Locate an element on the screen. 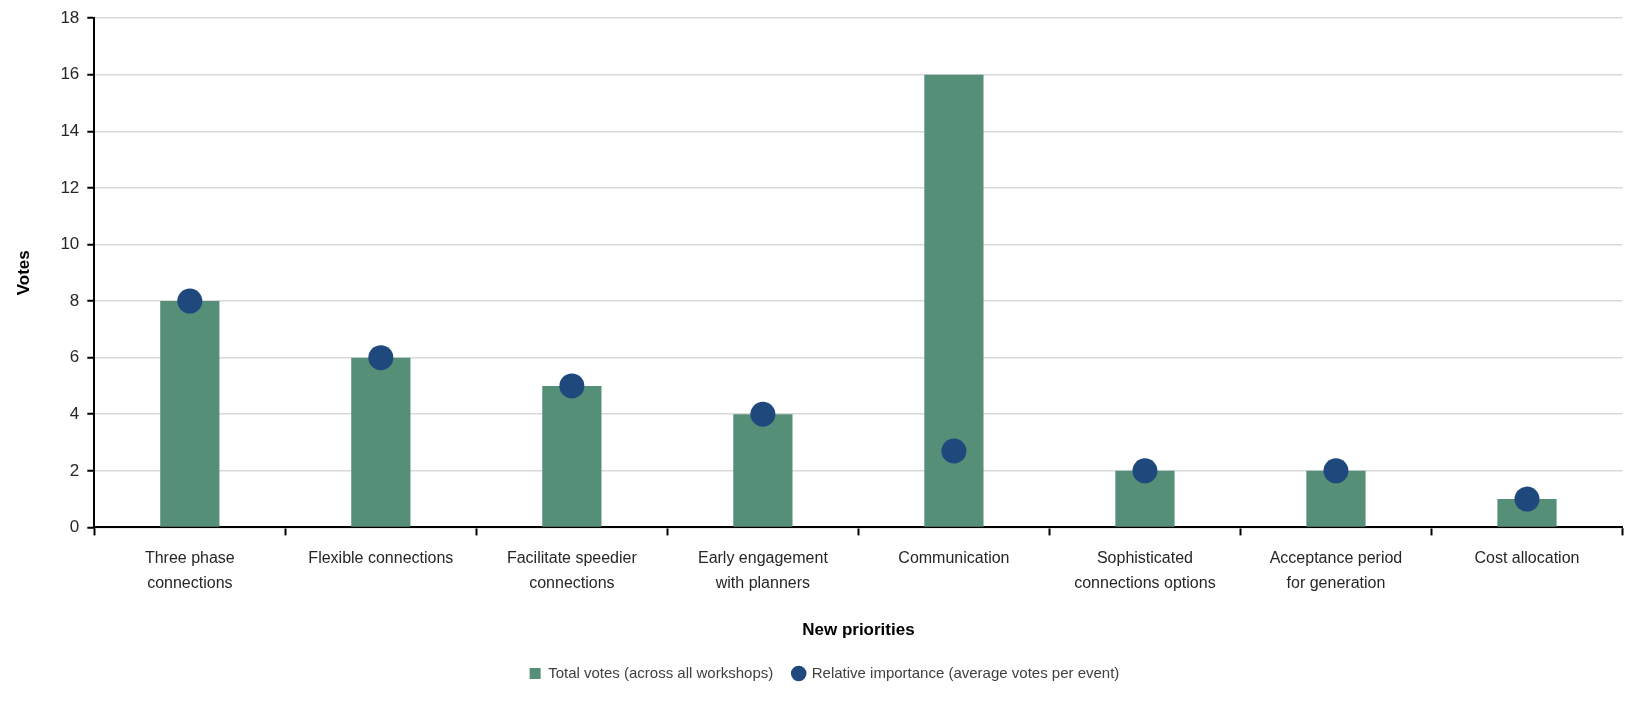 The height and width of the screenshot is (709, 1635). y-tick-label: 14 is located at coordinates (70, 131).